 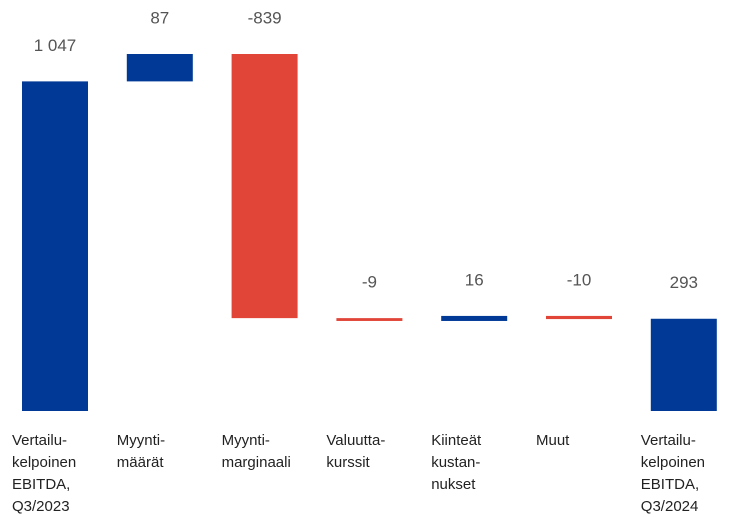 What do you see at coordinates (553, 440) in the screenshot?
I see `category-label: Muut` at bounding box center [553, 440].